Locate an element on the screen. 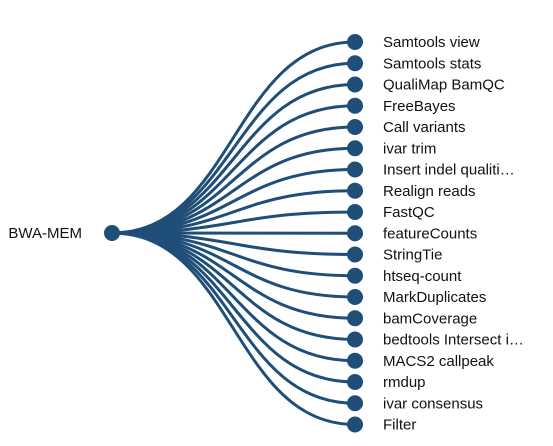 This screenshot has width=553, height=446. child-node-label: MarkDuplicates is located at coordinates (434, 297).